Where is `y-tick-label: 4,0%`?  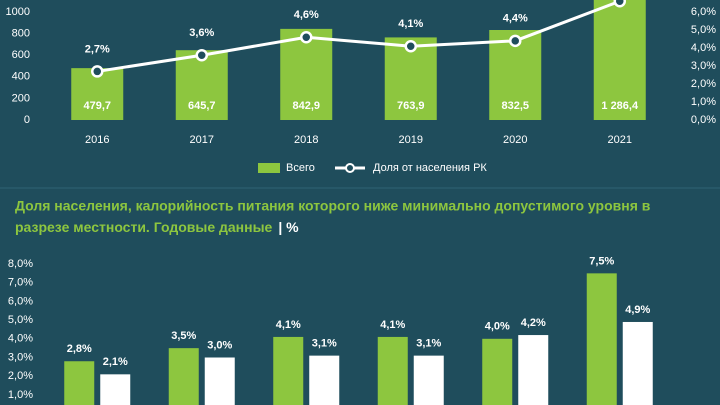
y-tick-label: 4,0% is located at coordinates (20, 339).